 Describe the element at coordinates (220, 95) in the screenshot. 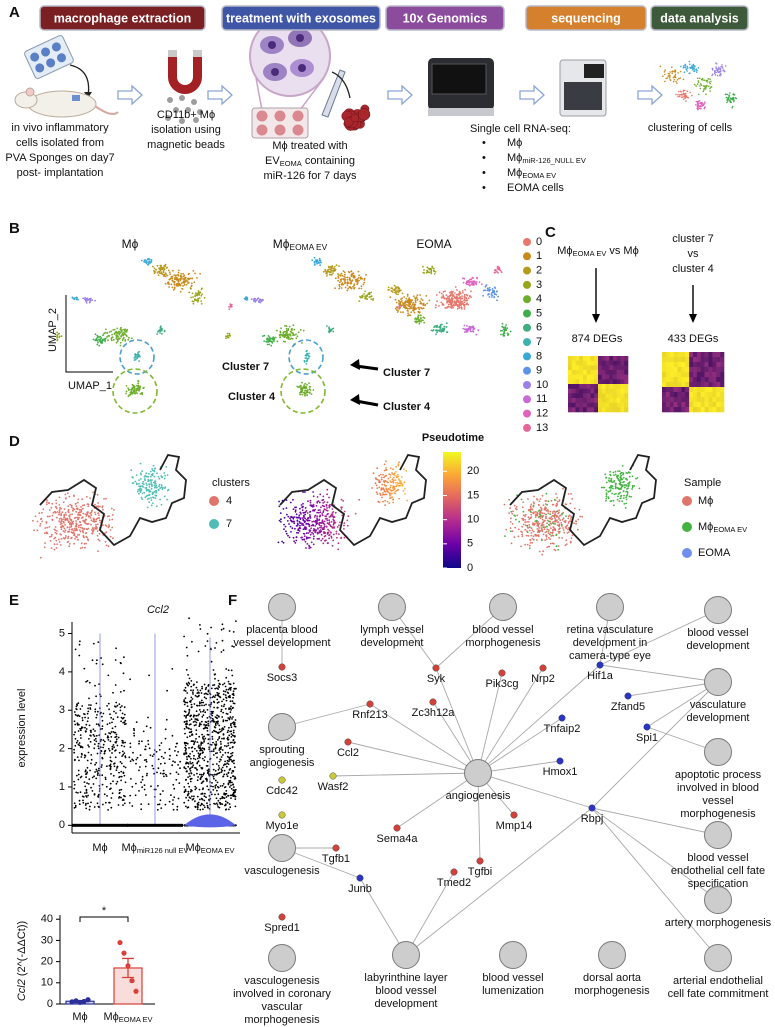

I see `flow-arrow` at that location.